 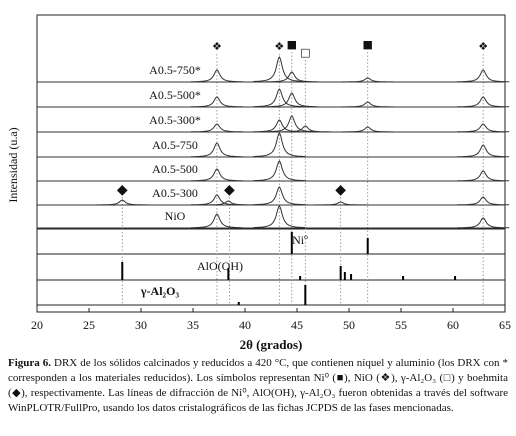 I want to click on x-tick-label: 45, so click(x=297, y=325).